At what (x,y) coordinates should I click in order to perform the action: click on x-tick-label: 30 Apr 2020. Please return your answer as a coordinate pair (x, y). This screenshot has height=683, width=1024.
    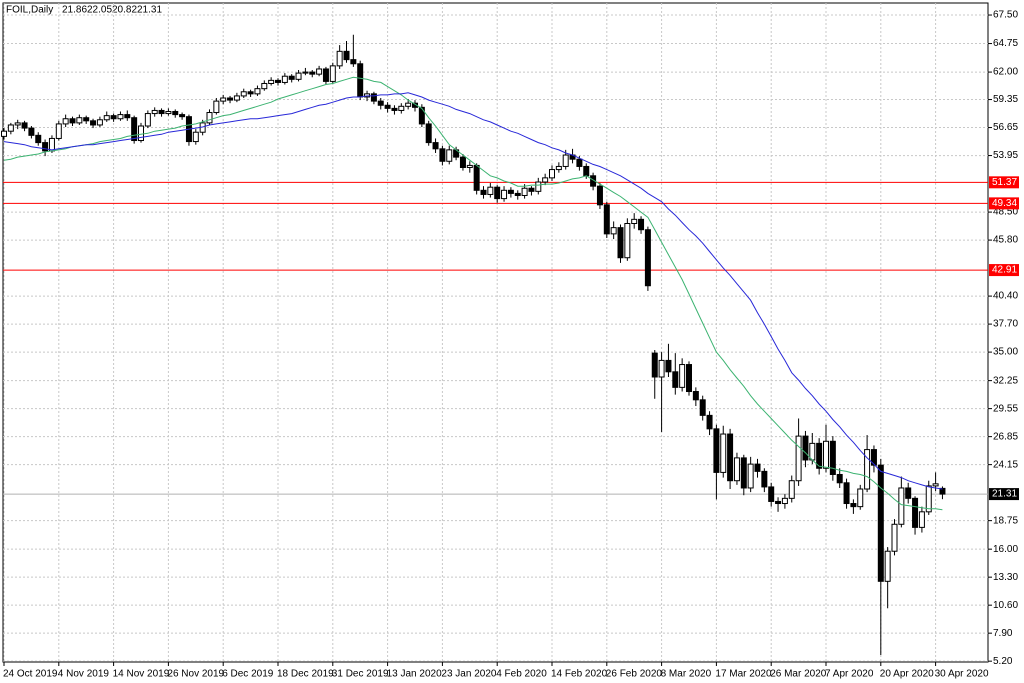
    Looking at the image, I should click on (962, 674).